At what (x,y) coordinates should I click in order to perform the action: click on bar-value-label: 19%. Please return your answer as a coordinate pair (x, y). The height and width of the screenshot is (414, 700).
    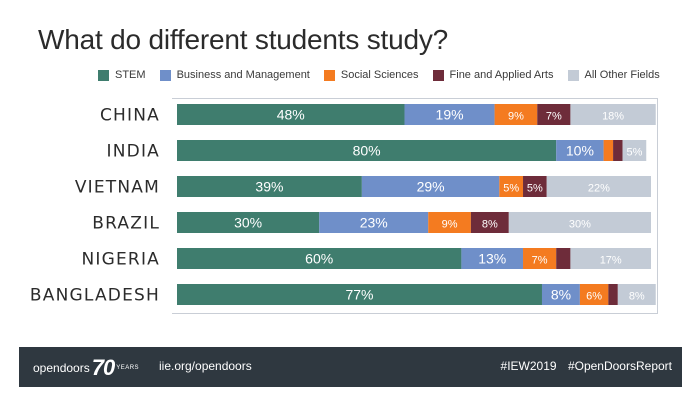
    Looking at the image, I should click on (450, 115).